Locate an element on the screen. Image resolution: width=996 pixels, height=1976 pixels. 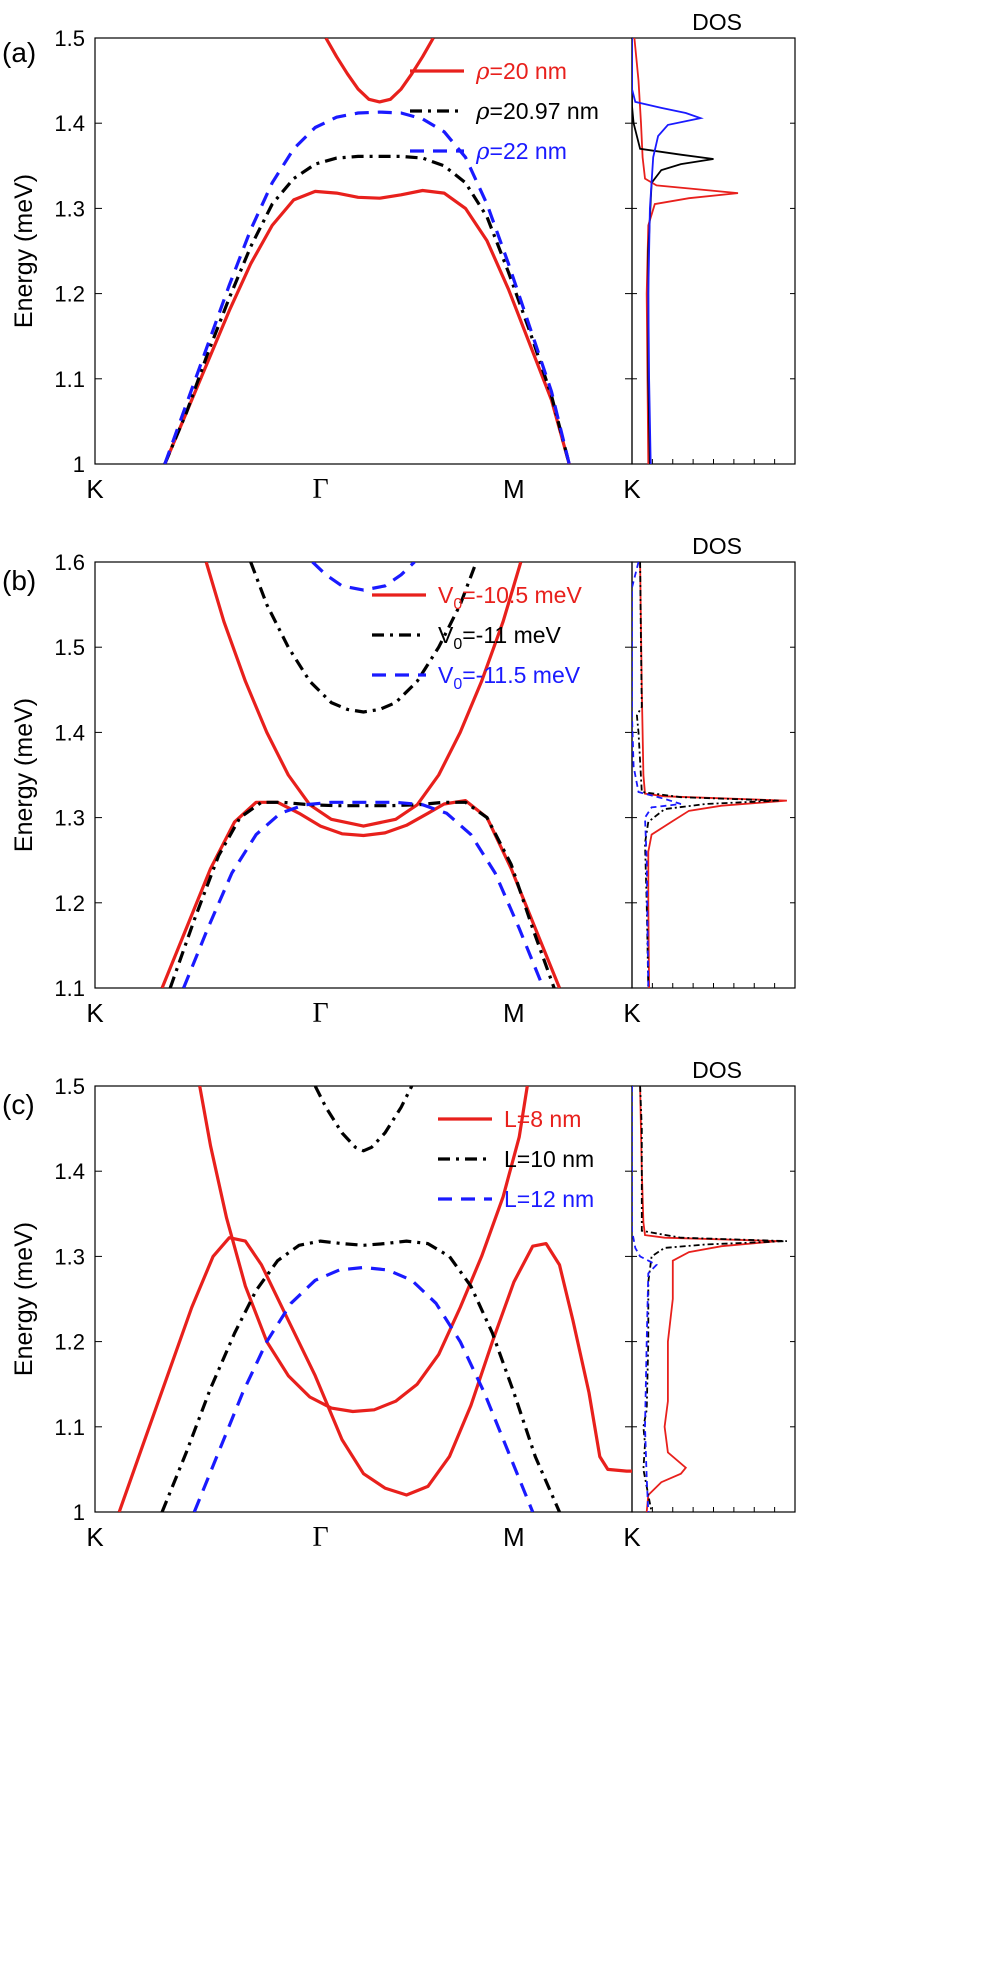
legend-entry: ρ=20.97 nm is located at coordinates (537, 111).